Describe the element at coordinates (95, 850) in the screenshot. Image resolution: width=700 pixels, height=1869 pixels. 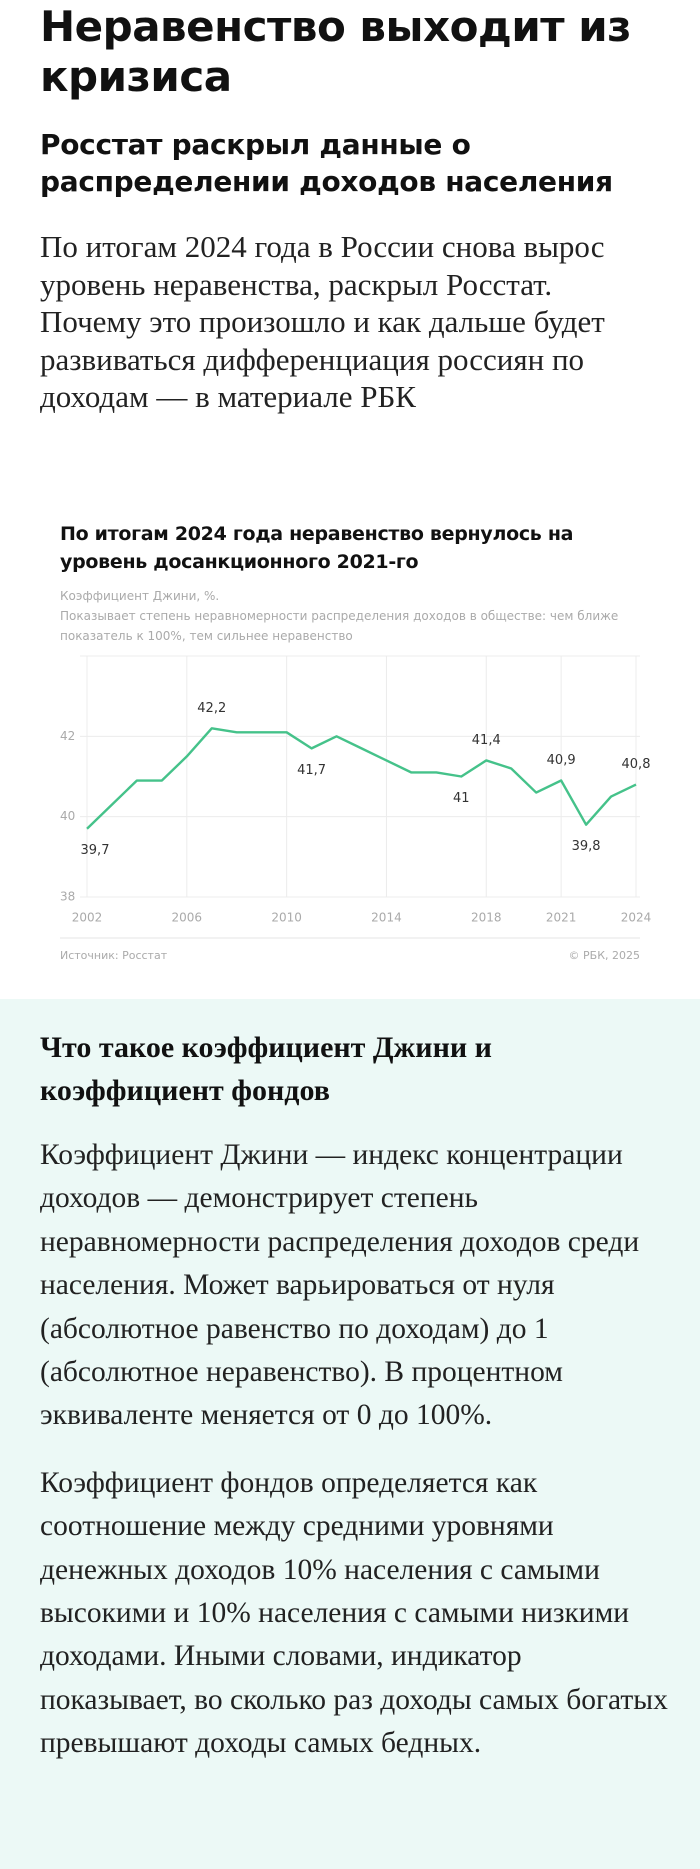
I see `value-label: 39,7` at that location.